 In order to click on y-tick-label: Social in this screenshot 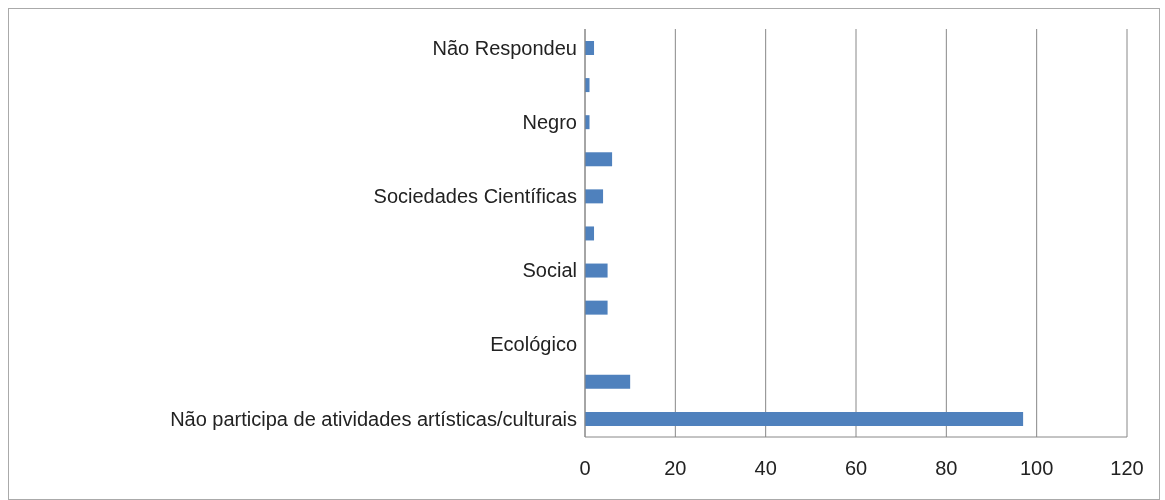, I will do `click(549, 270)`.